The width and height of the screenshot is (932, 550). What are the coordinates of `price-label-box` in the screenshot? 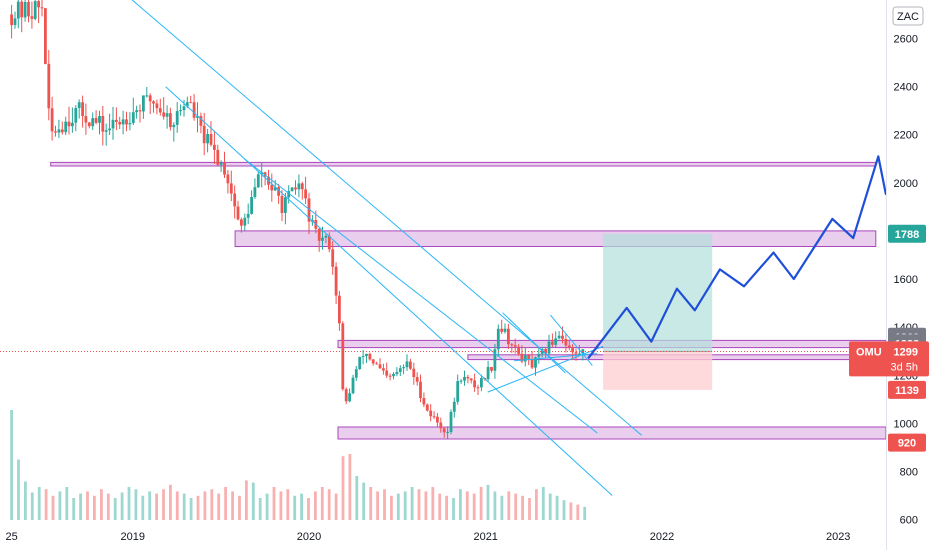 It's located at (907, 389).